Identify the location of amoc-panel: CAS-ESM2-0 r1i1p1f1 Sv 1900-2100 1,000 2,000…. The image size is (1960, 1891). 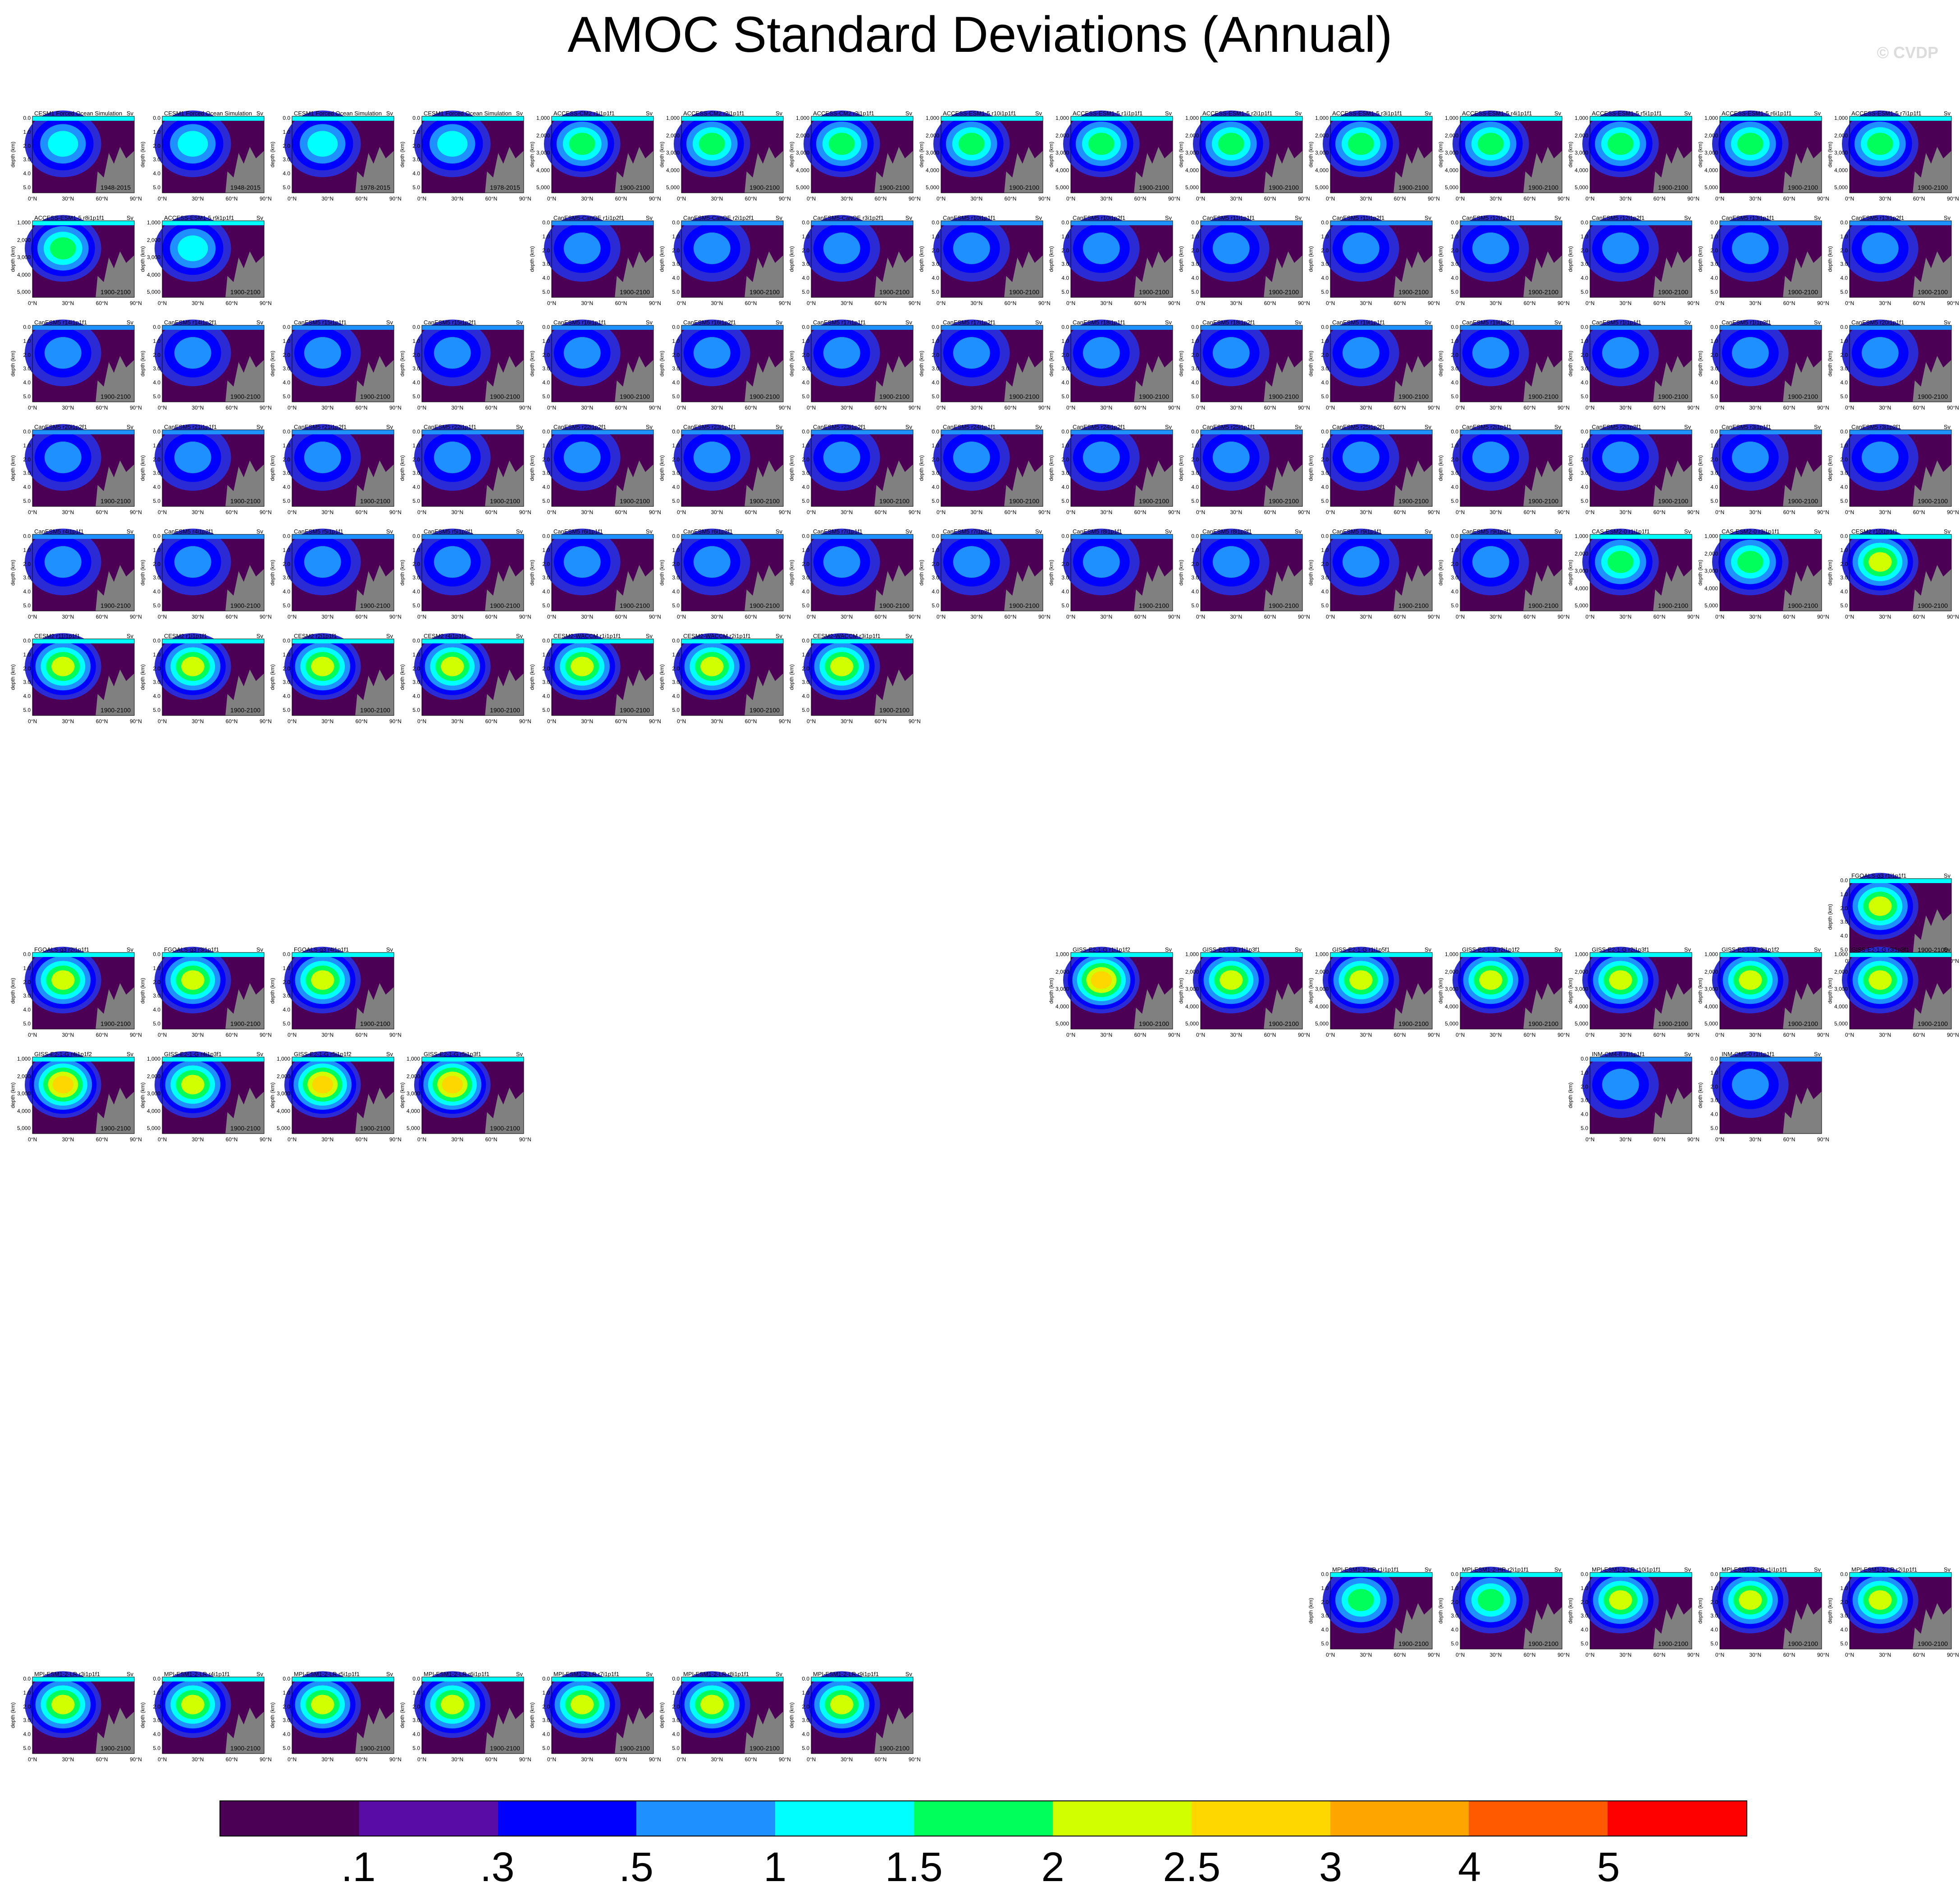
(1642, 576).